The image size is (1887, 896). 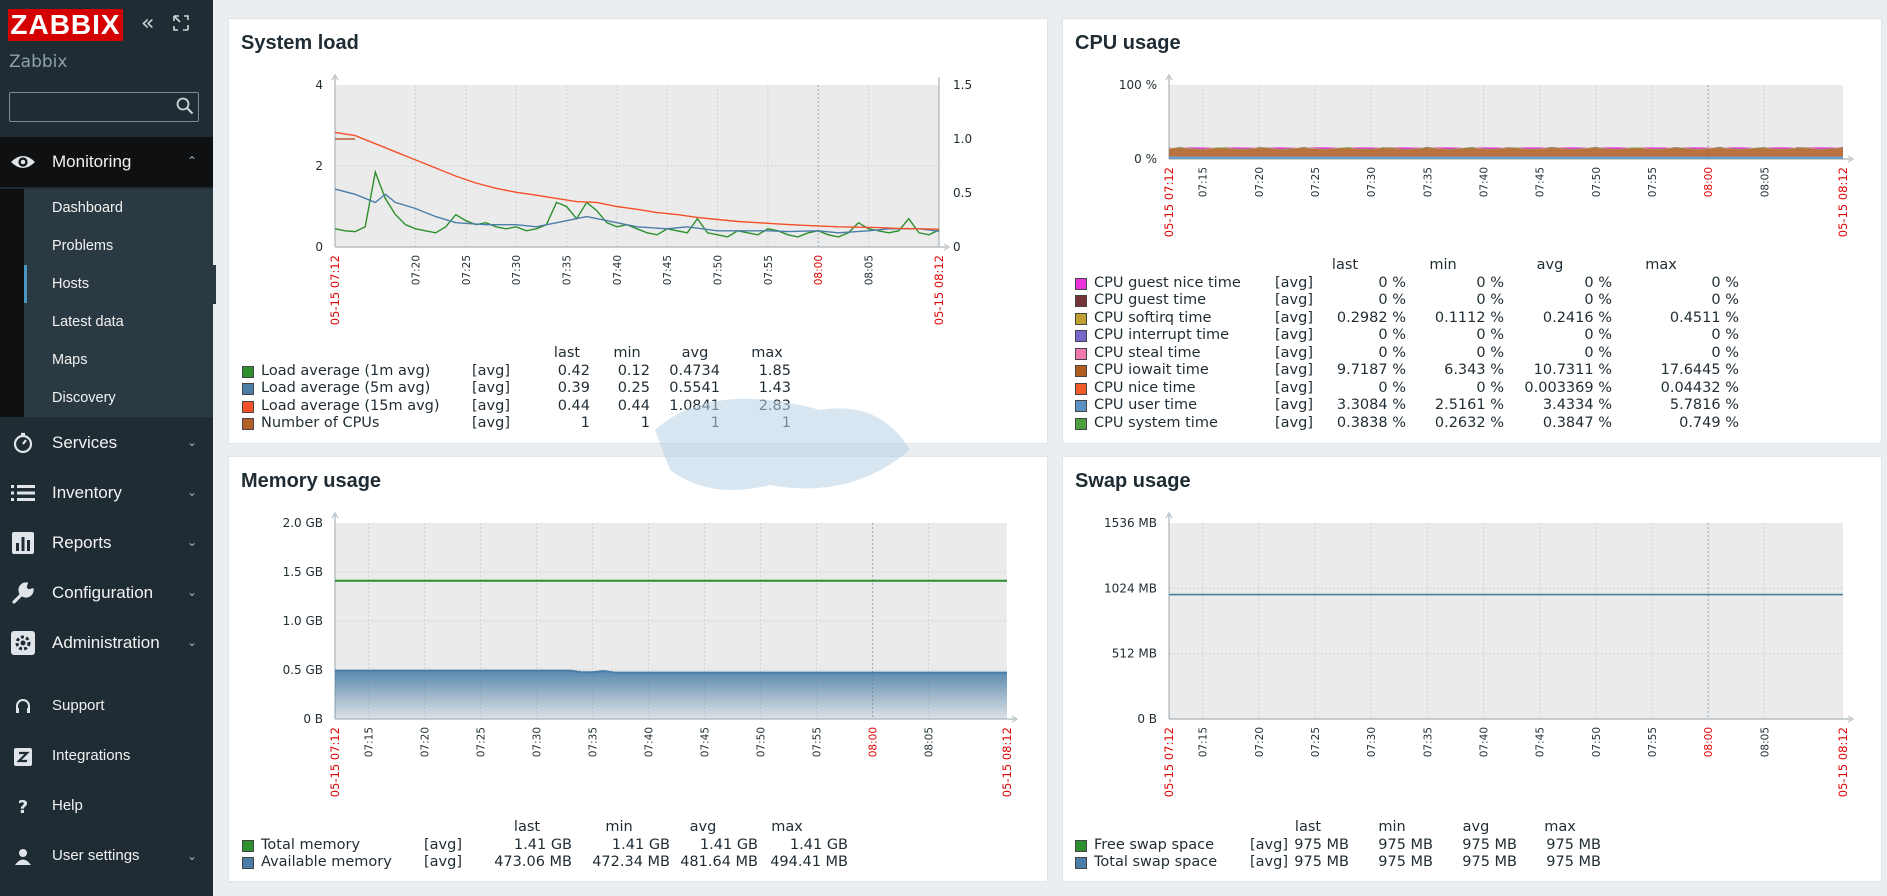 What do you see at coordinates (71, 284) in the screenshot?
I see `submenu-hosts-label: Hosts` at bounding box center [71, 284].